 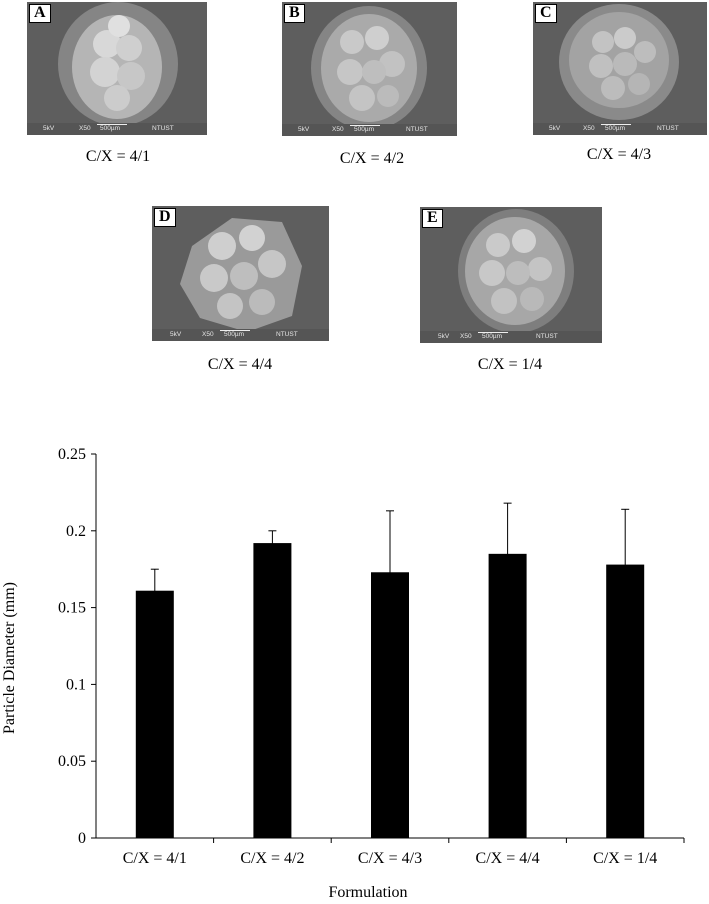 What do you see at coordinates (508, 858) in the screenshot?
I see `x-tick-label: C/X = 4/4` at bounding box center [508, 858].